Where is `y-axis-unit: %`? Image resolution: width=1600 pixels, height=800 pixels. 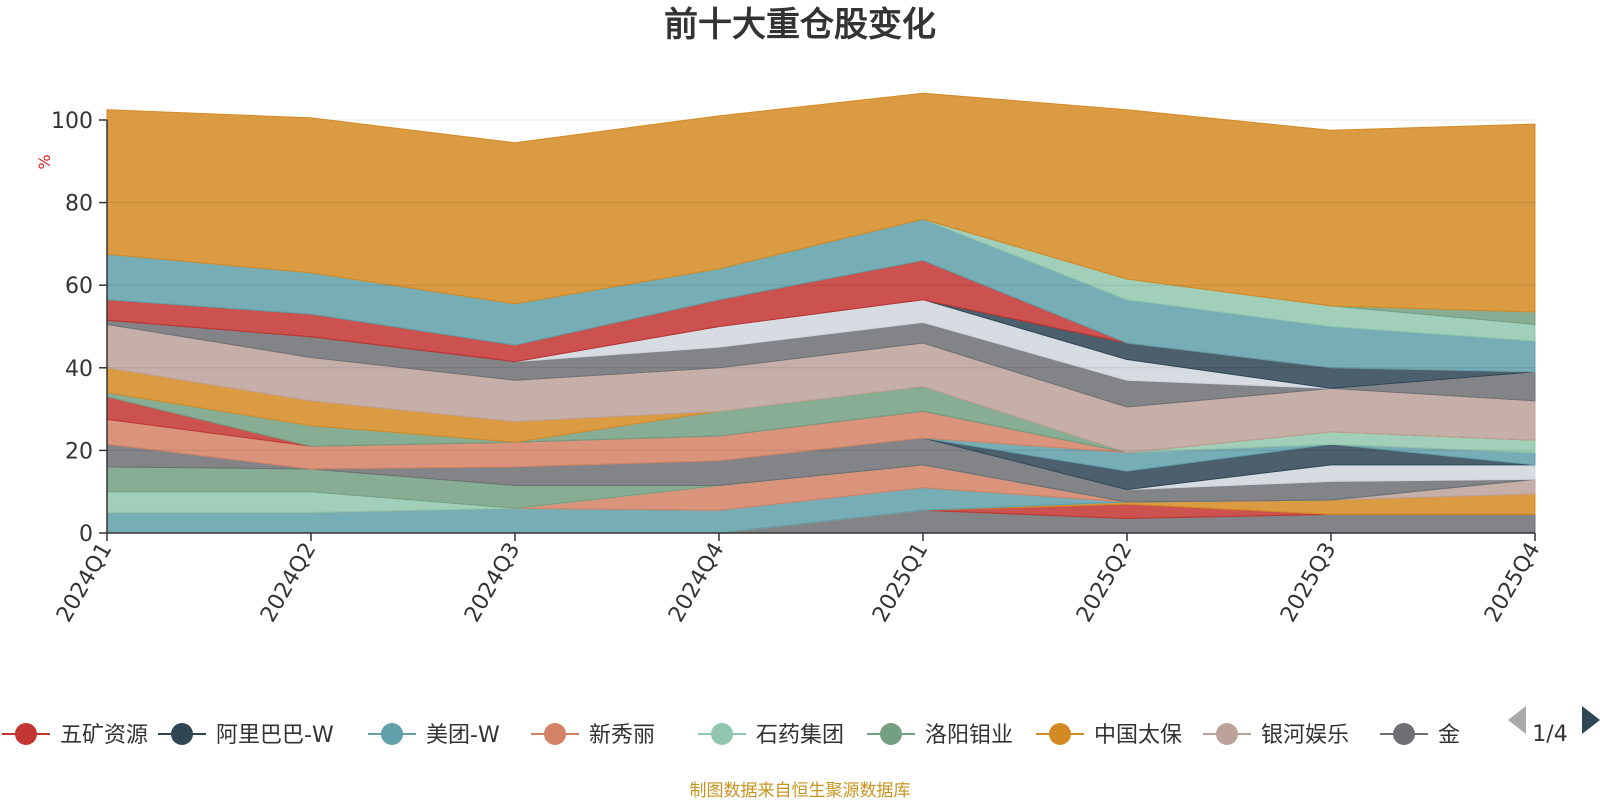 y-axis-unit: % is located at coordinates (44, 161).